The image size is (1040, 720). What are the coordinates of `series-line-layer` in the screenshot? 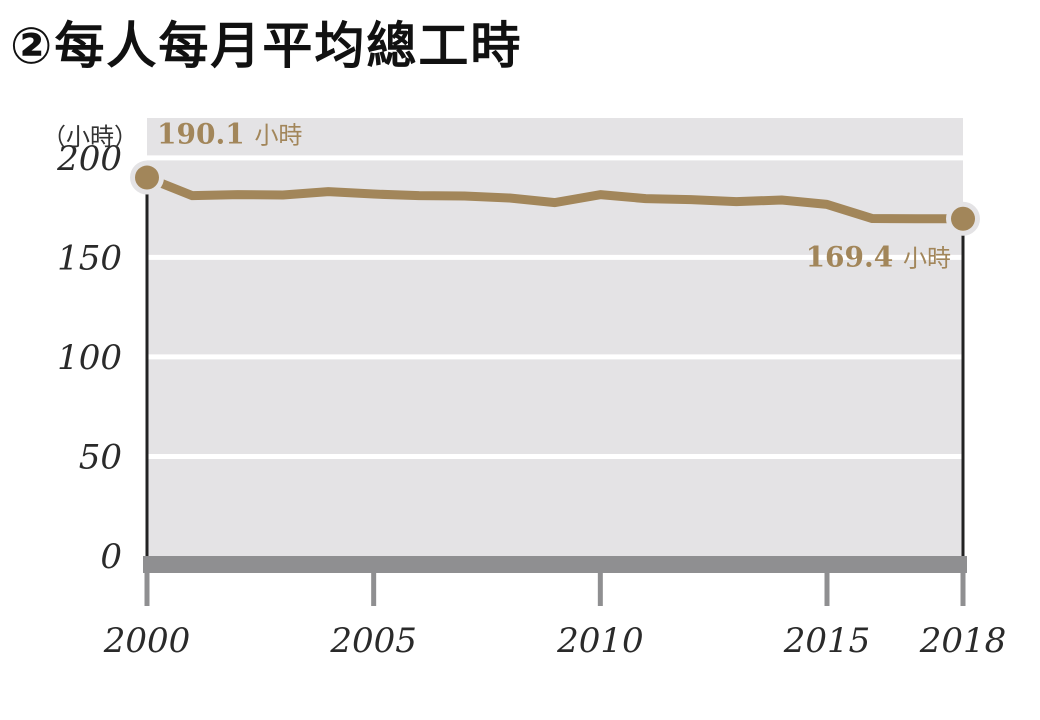 It's located at (555, 198).